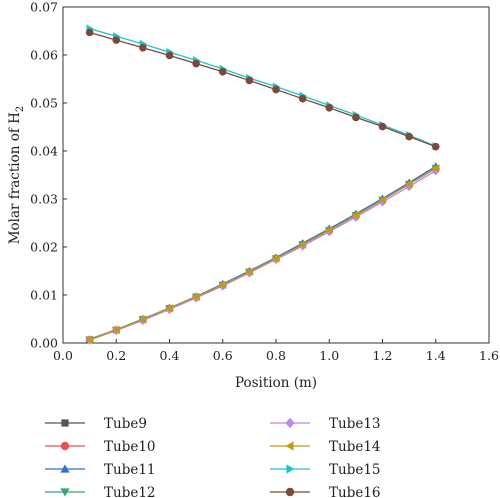  What do you see at coordinates (325, 447) in the screenshot?
I see `legend-item-tube14: Tube14` at bounding box center [325, 447].